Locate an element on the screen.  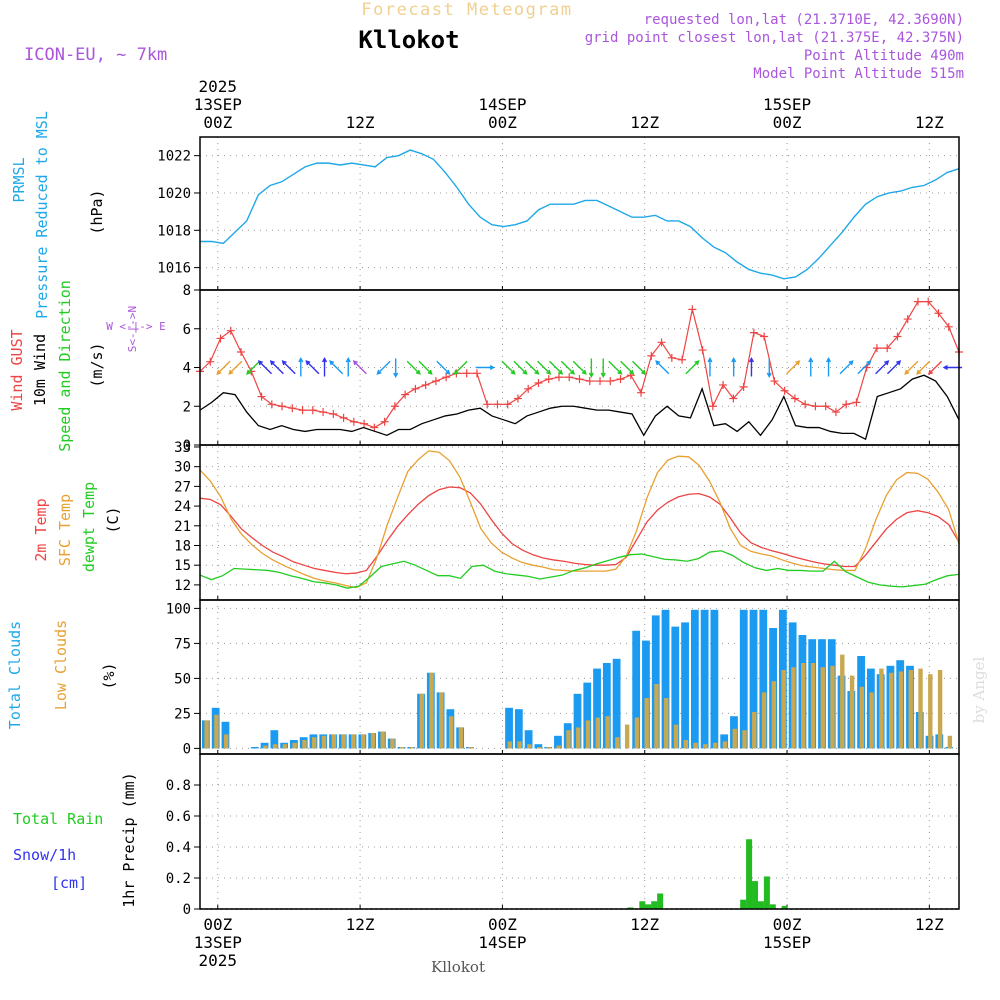
low-clouds-label: Low Clouds is located at coordinates (61, 665).